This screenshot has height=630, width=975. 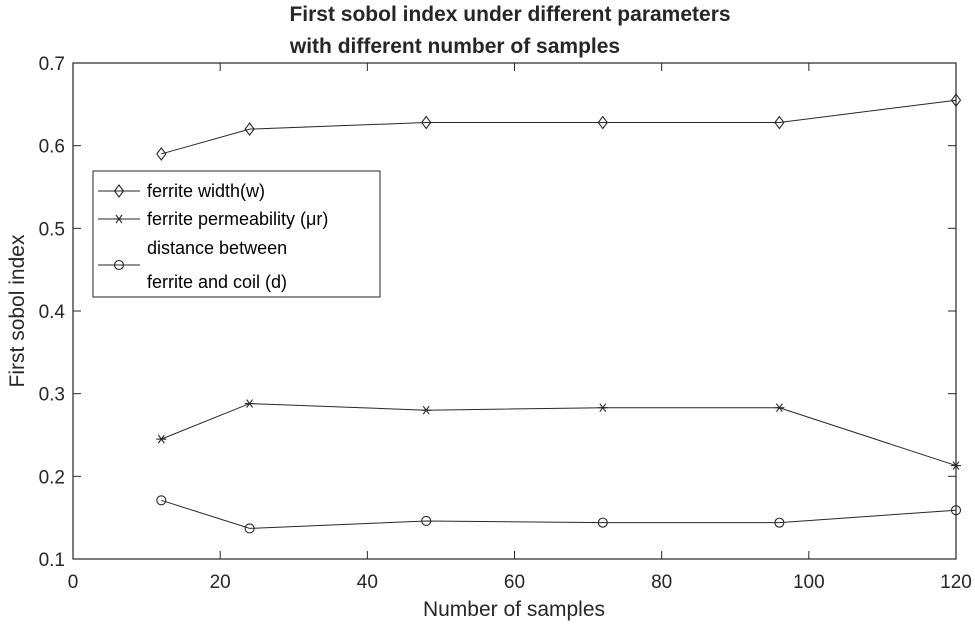 What do you see at coordinates (454, 46) in the screenshot?
I see `chart-title-line-2: with different number of samples` at bounding box center [454, 46].